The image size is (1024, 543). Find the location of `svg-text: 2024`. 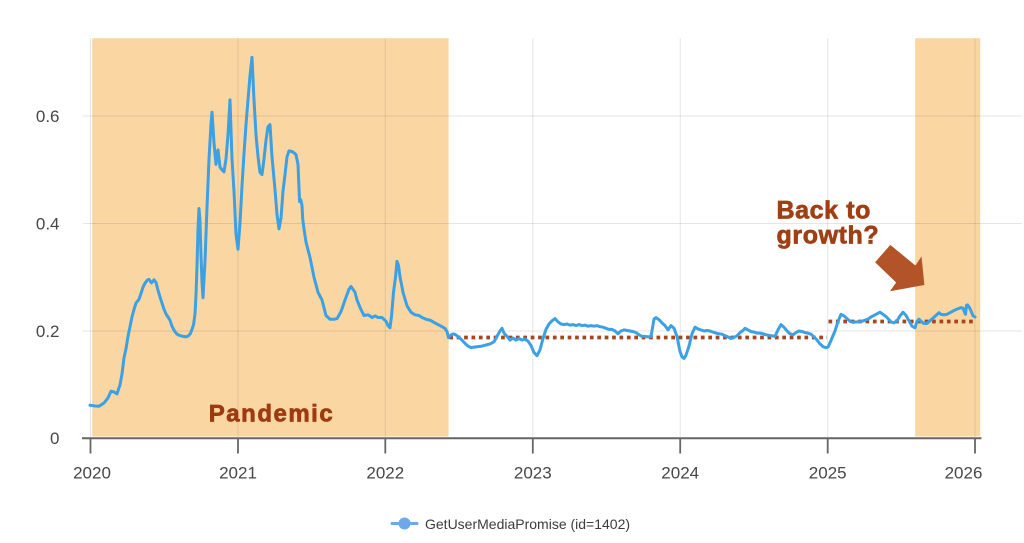

svg-text: 2024 is located at coordinates (680, 473).